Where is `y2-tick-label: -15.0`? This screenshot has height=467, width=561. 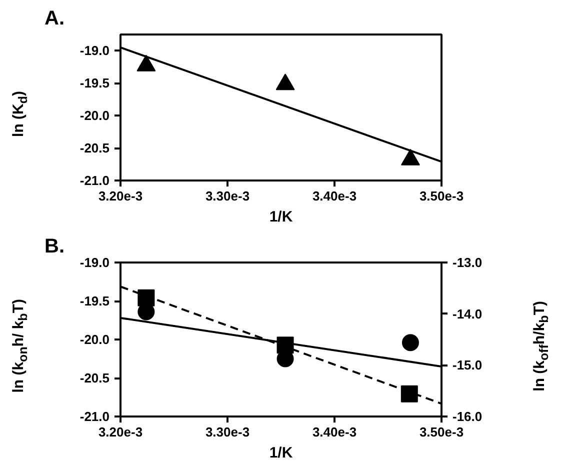 y2-tick-label: -15.0 is located at coordinates (467, 365).